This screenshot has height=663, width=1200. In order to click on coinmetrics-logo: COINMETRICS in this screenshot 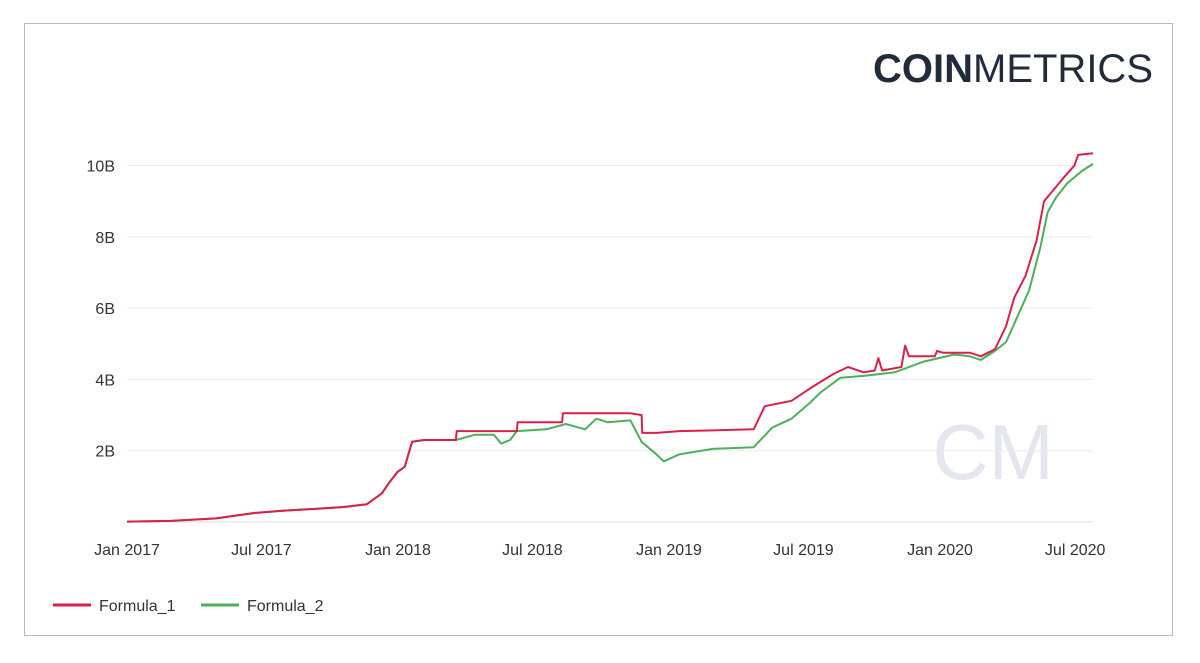, I will do `click(1013, 69)`.